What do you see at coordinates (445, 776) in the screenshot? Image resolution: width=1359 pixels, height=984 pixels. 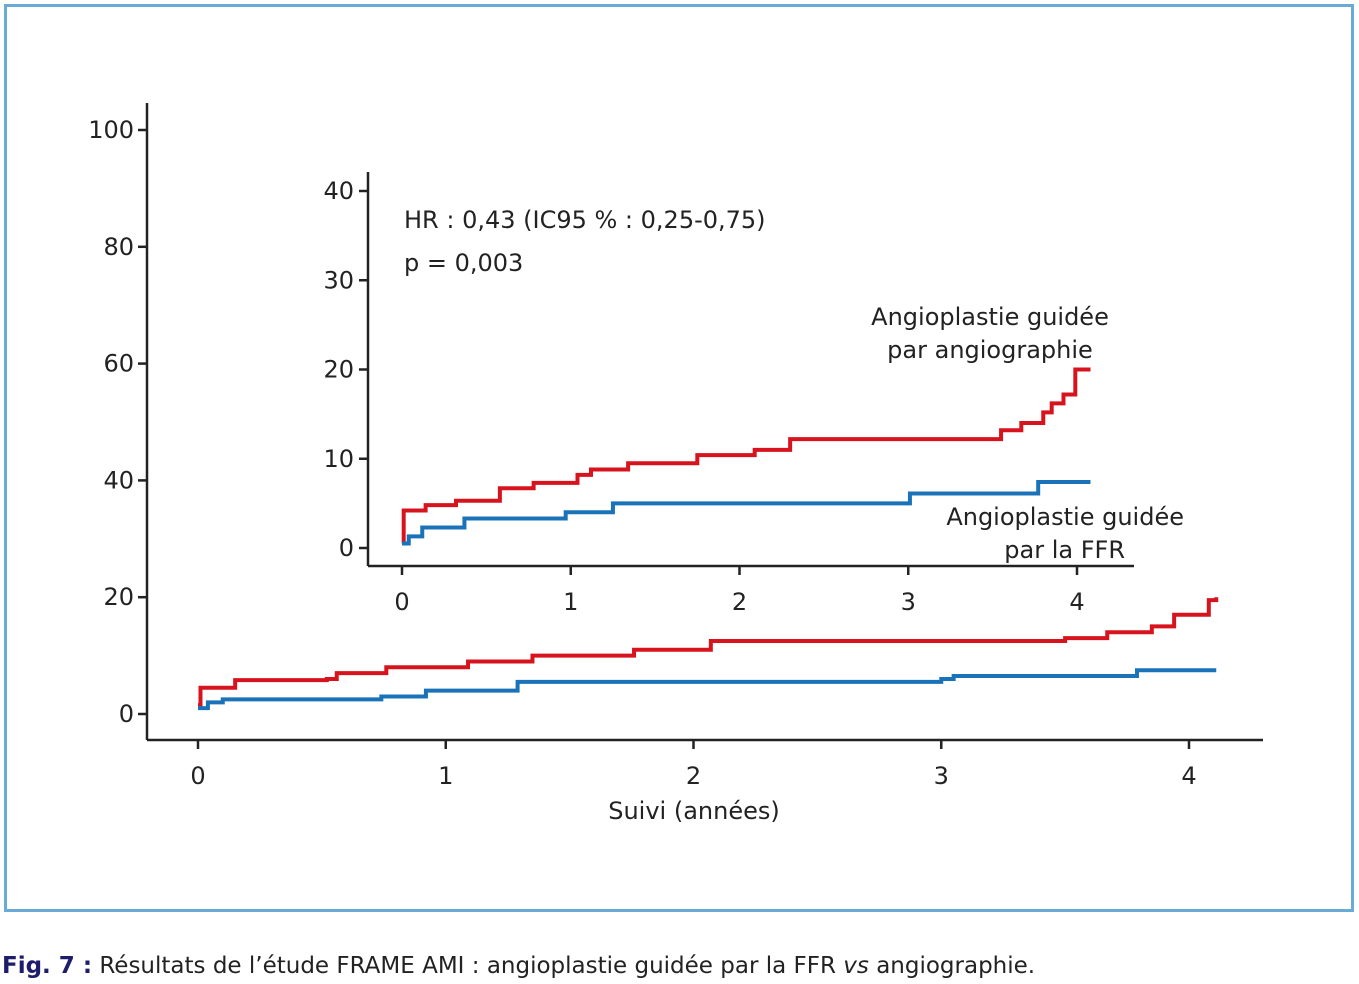 I see `main-x-tick-label: 1` at bounding box center [445, 776].